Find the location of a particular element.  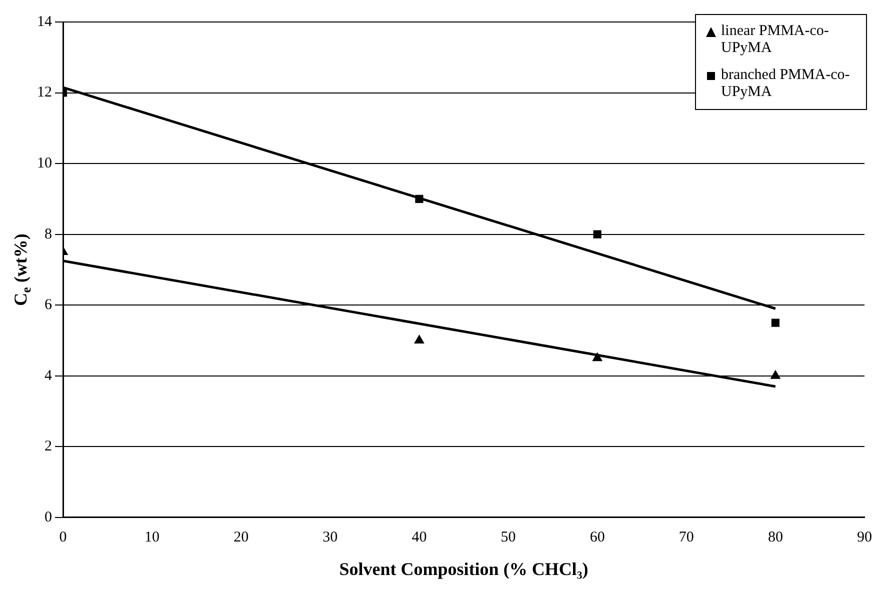

x-tick-label: 50 is located at coordinates (508, 537).